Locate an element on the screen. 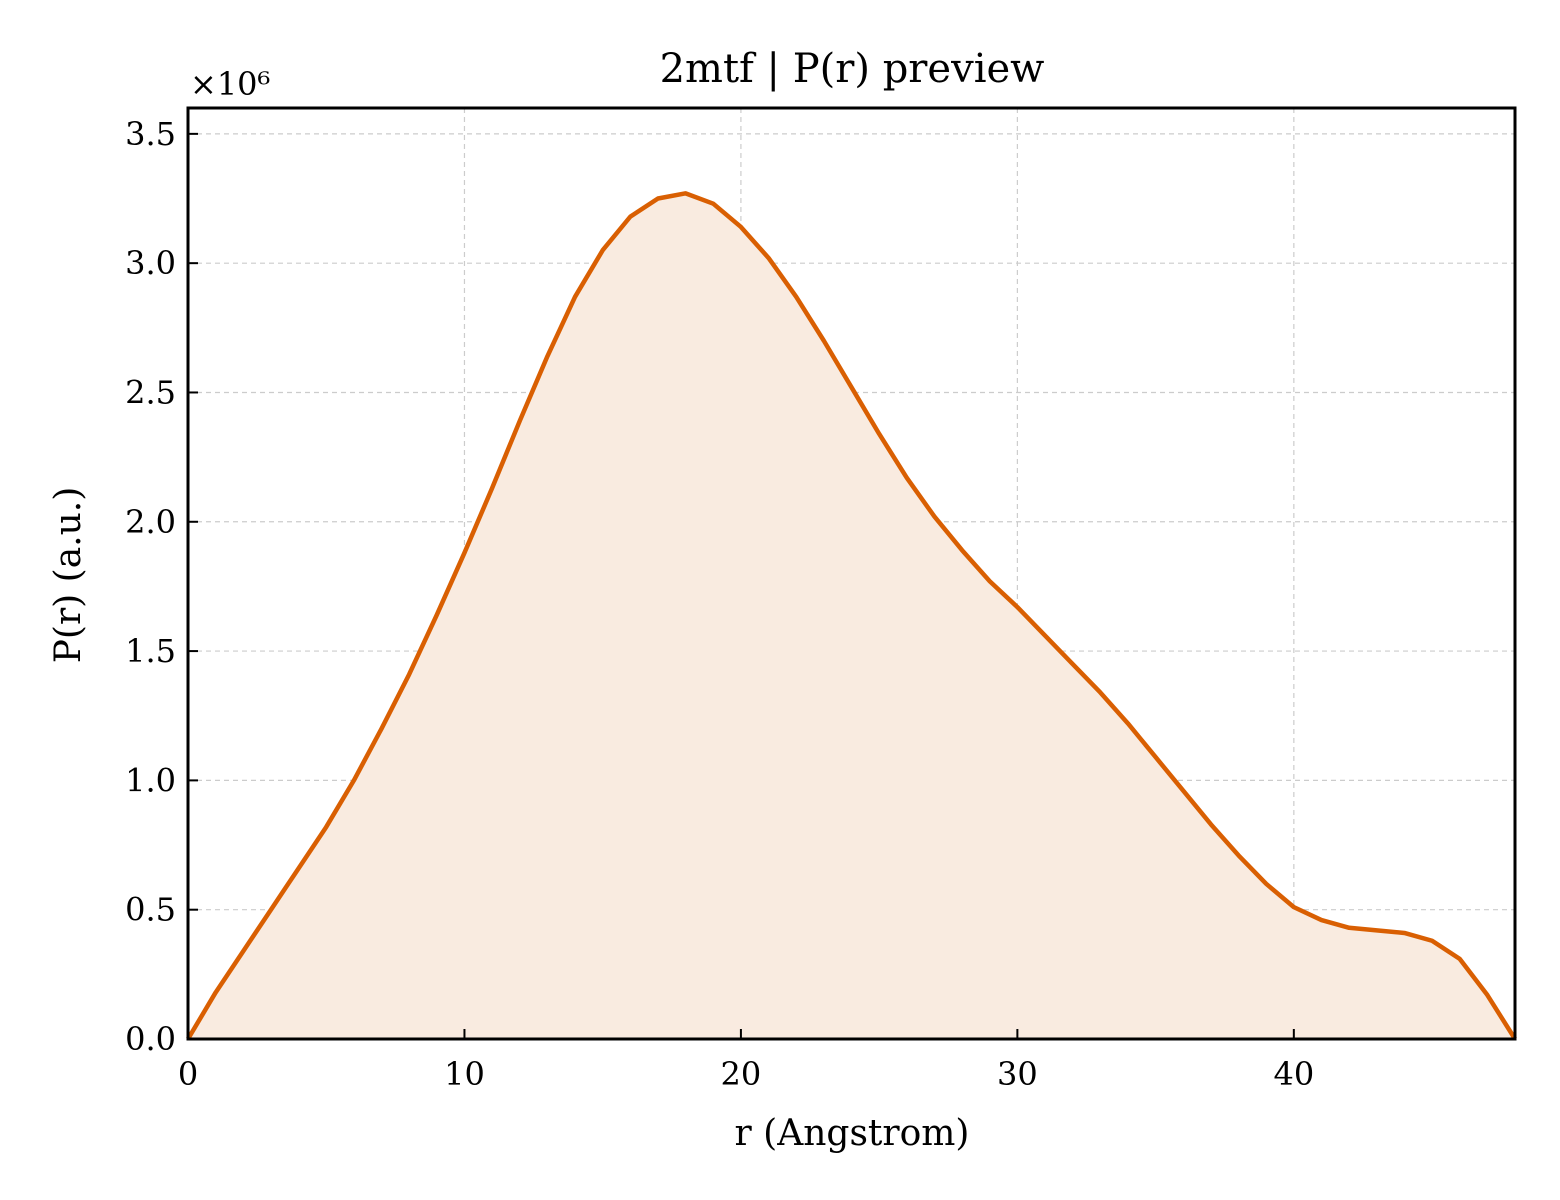 The height and width of the screenshot is (1200, 1560). y-tick-label: 0.0 is located at coordinates (150, 1039).